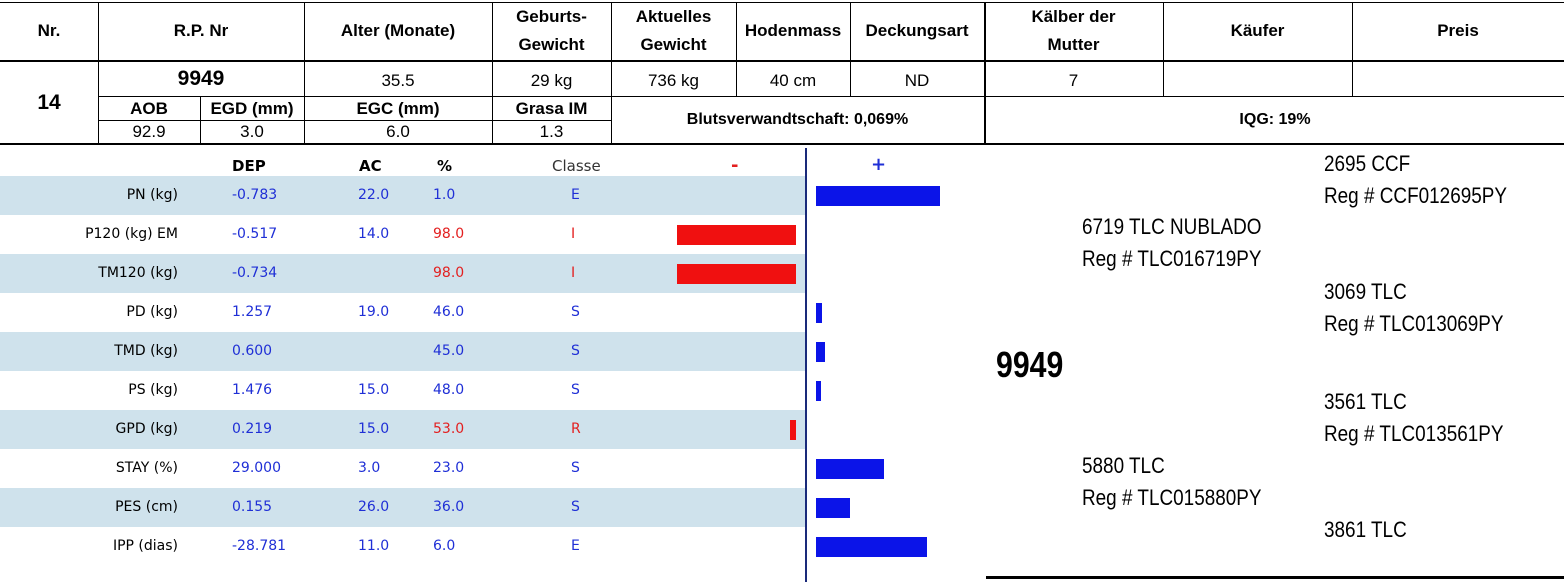 Image resolution: width=1564 pixels, height=582 pixels. Describe the element at coordinates (255, 273) in the screenshot. I see `epd-dep: -0.734` at that location.